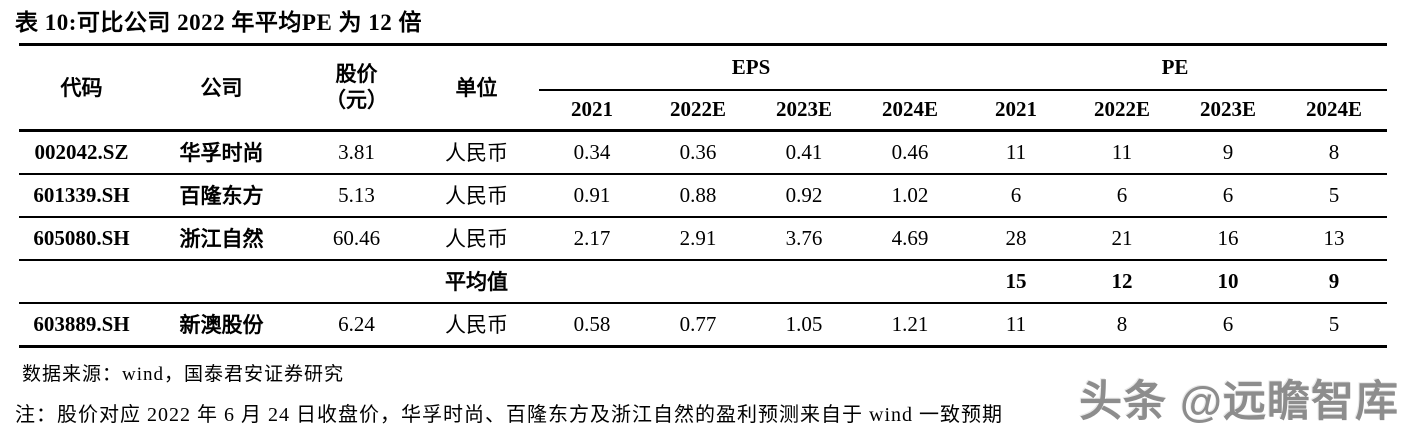 The image size is (1407, 429). What do you see at coordinates (804, 195) in the screenshot?
I see `cell-eps-2023e: 0.92` at bounding box center [804, 195].